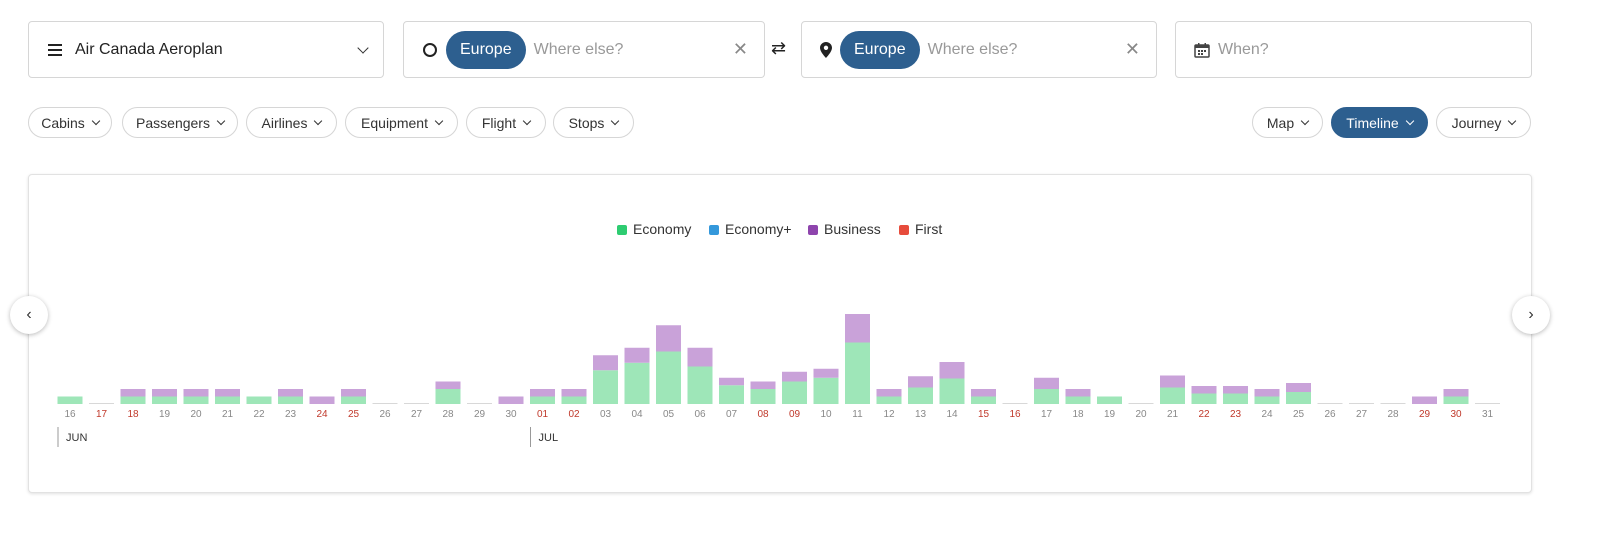 The height and width of the screenshot is (533, 1600). I want to click on destination-clear-icon: ✕, so click(1132, 49).